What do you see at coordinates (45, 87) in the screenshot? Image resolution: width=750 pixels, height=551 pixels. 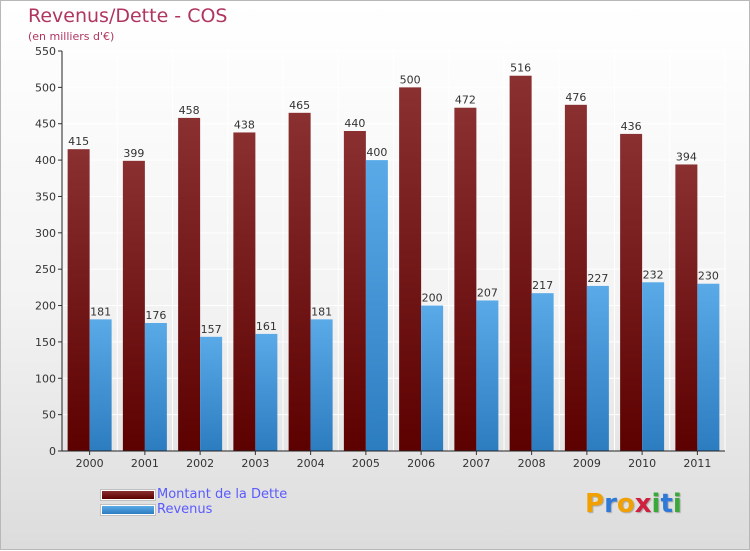 I see `y-tick-label: 500` at bounding box center [45, 87].